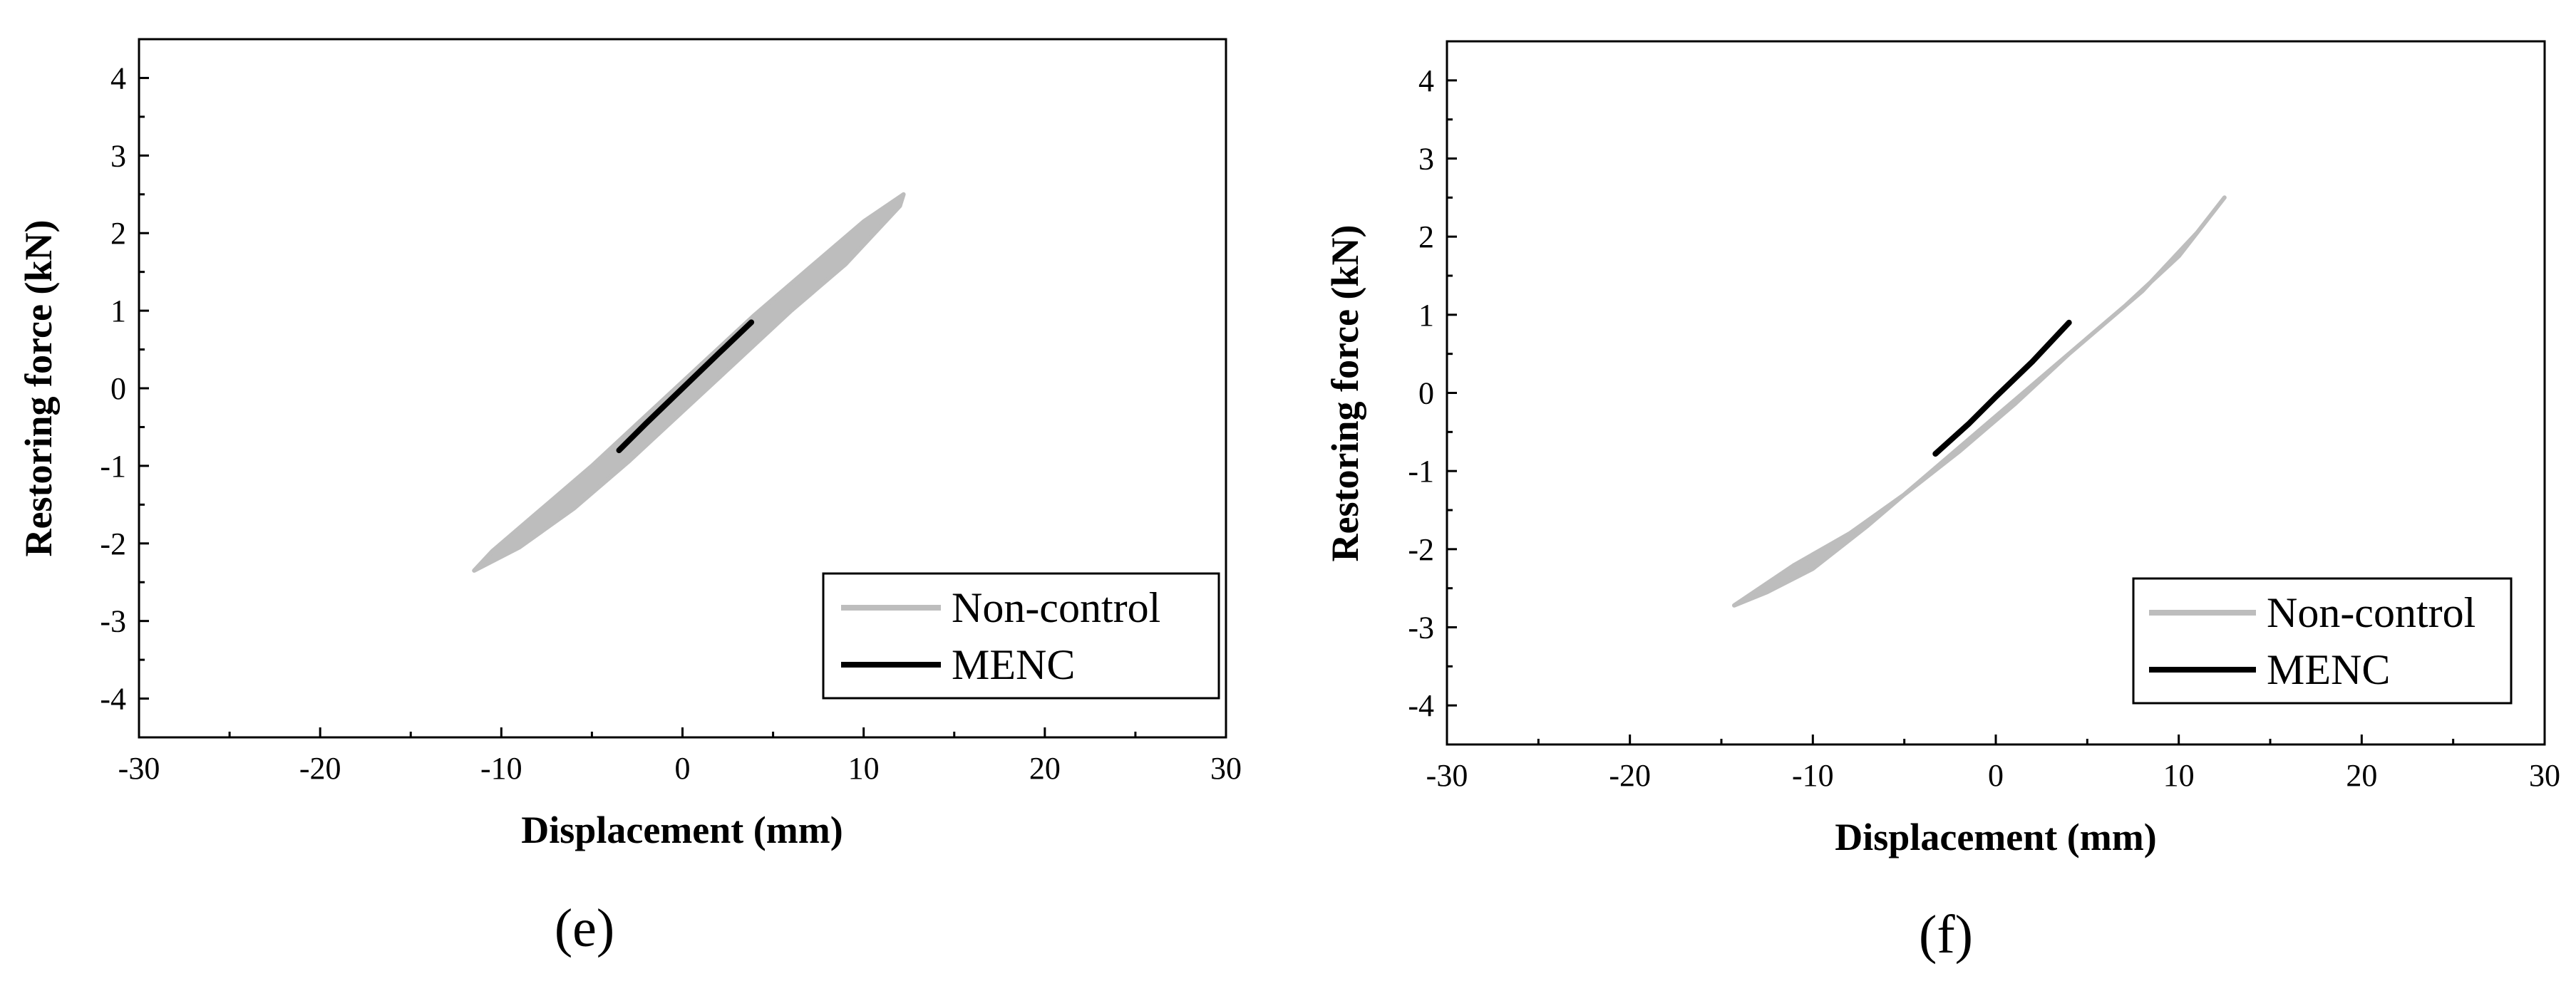  I want to click on panel-label-e: (e), so click(584, 928).